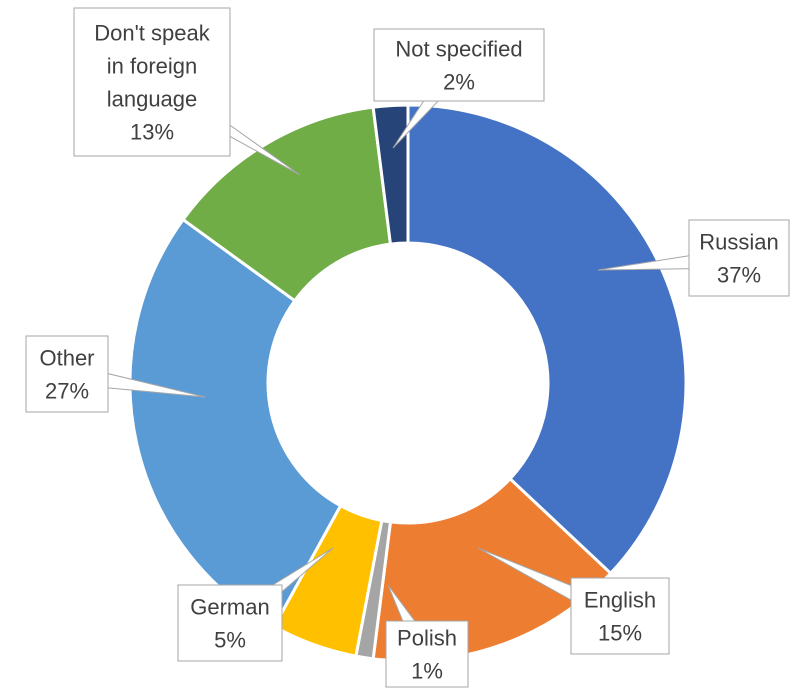  What do you see at coordinates (738, 242) in the screenshot?
I see `data-label-category: Russian` at bounding box center [738, 242].